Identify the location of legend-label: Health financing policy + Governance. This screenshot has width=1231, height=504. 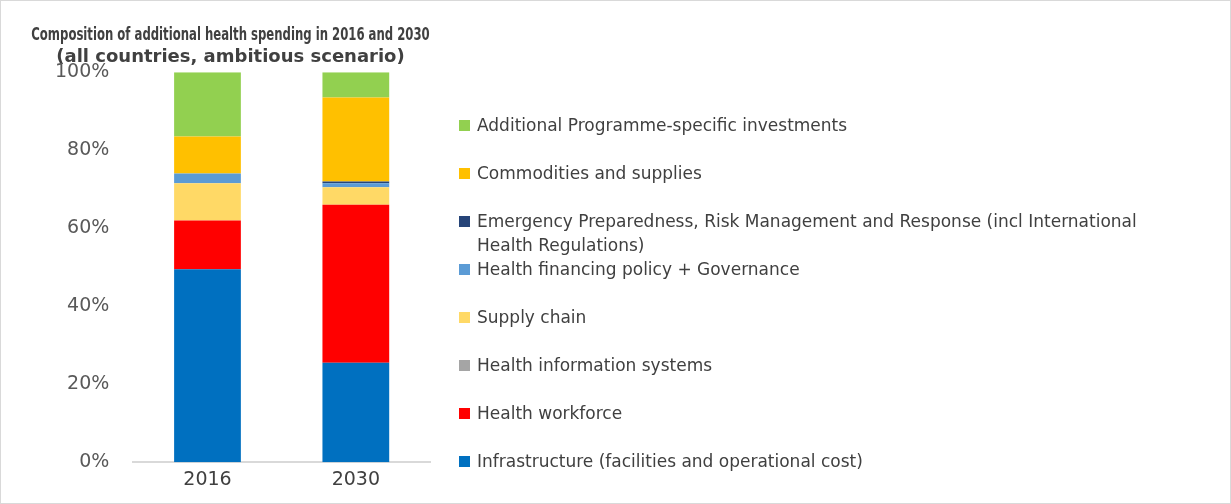
(639, 269).